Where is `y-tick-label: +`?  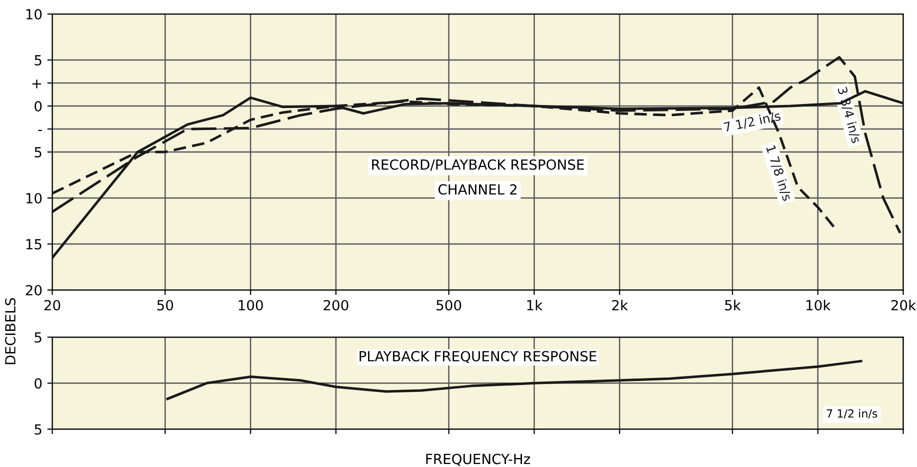
y-tick-label: + is located at coordinates (37, 84).